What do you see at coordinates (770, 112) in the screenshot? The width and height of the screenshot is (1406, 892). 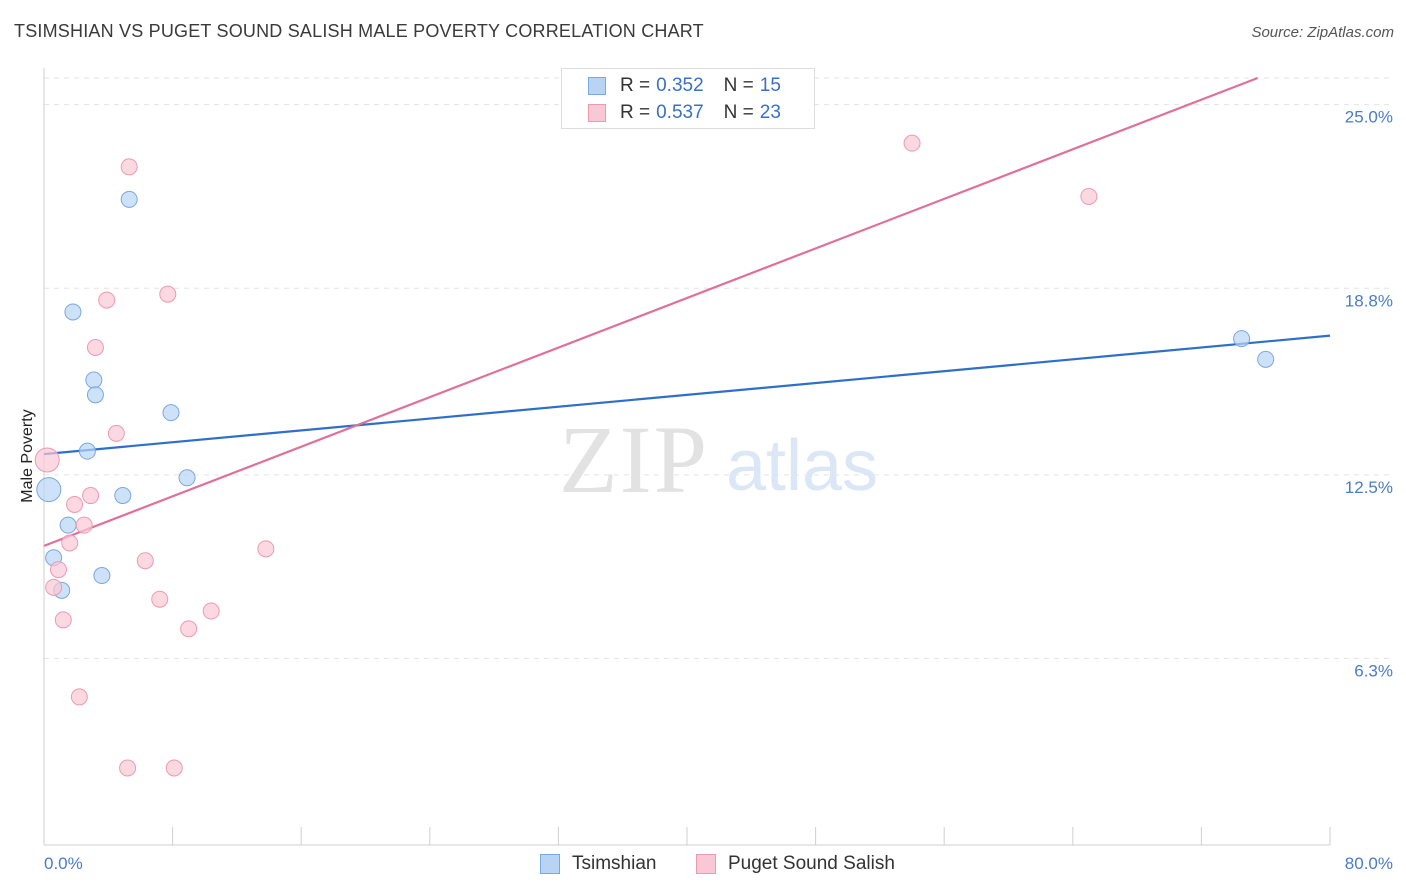 I see `legend-n-value: 23` at bounding box center [770, 112].